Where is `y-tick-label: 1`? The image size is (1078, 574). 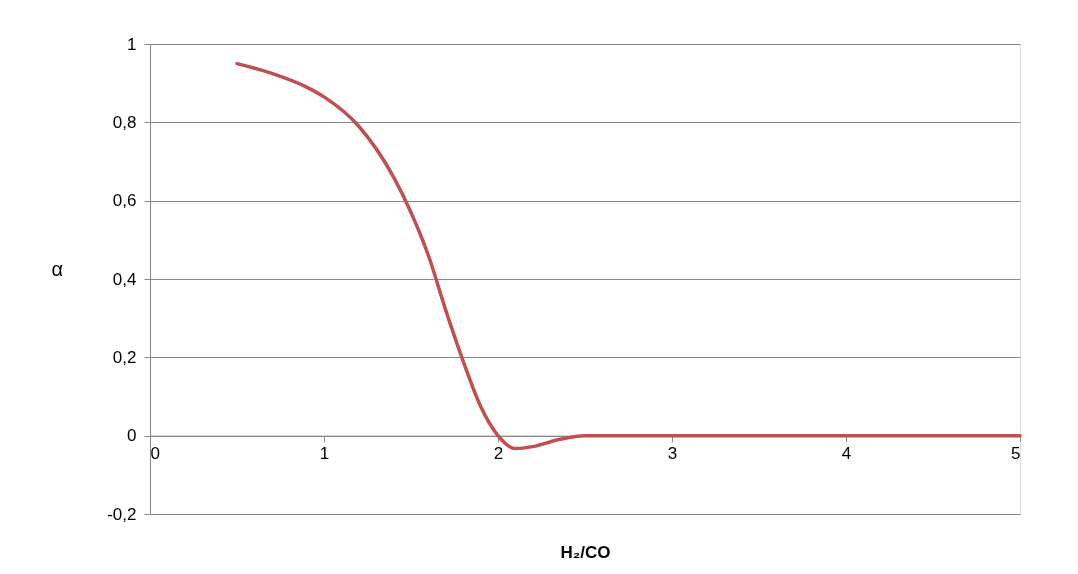 y-tick-label: 1 is located at coordinates (132, 44).